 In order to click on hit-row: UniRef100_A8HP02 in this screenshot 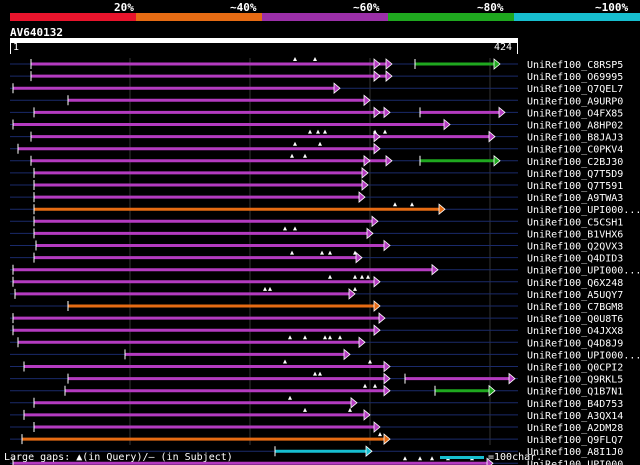, I will do `click(316, 125)`.